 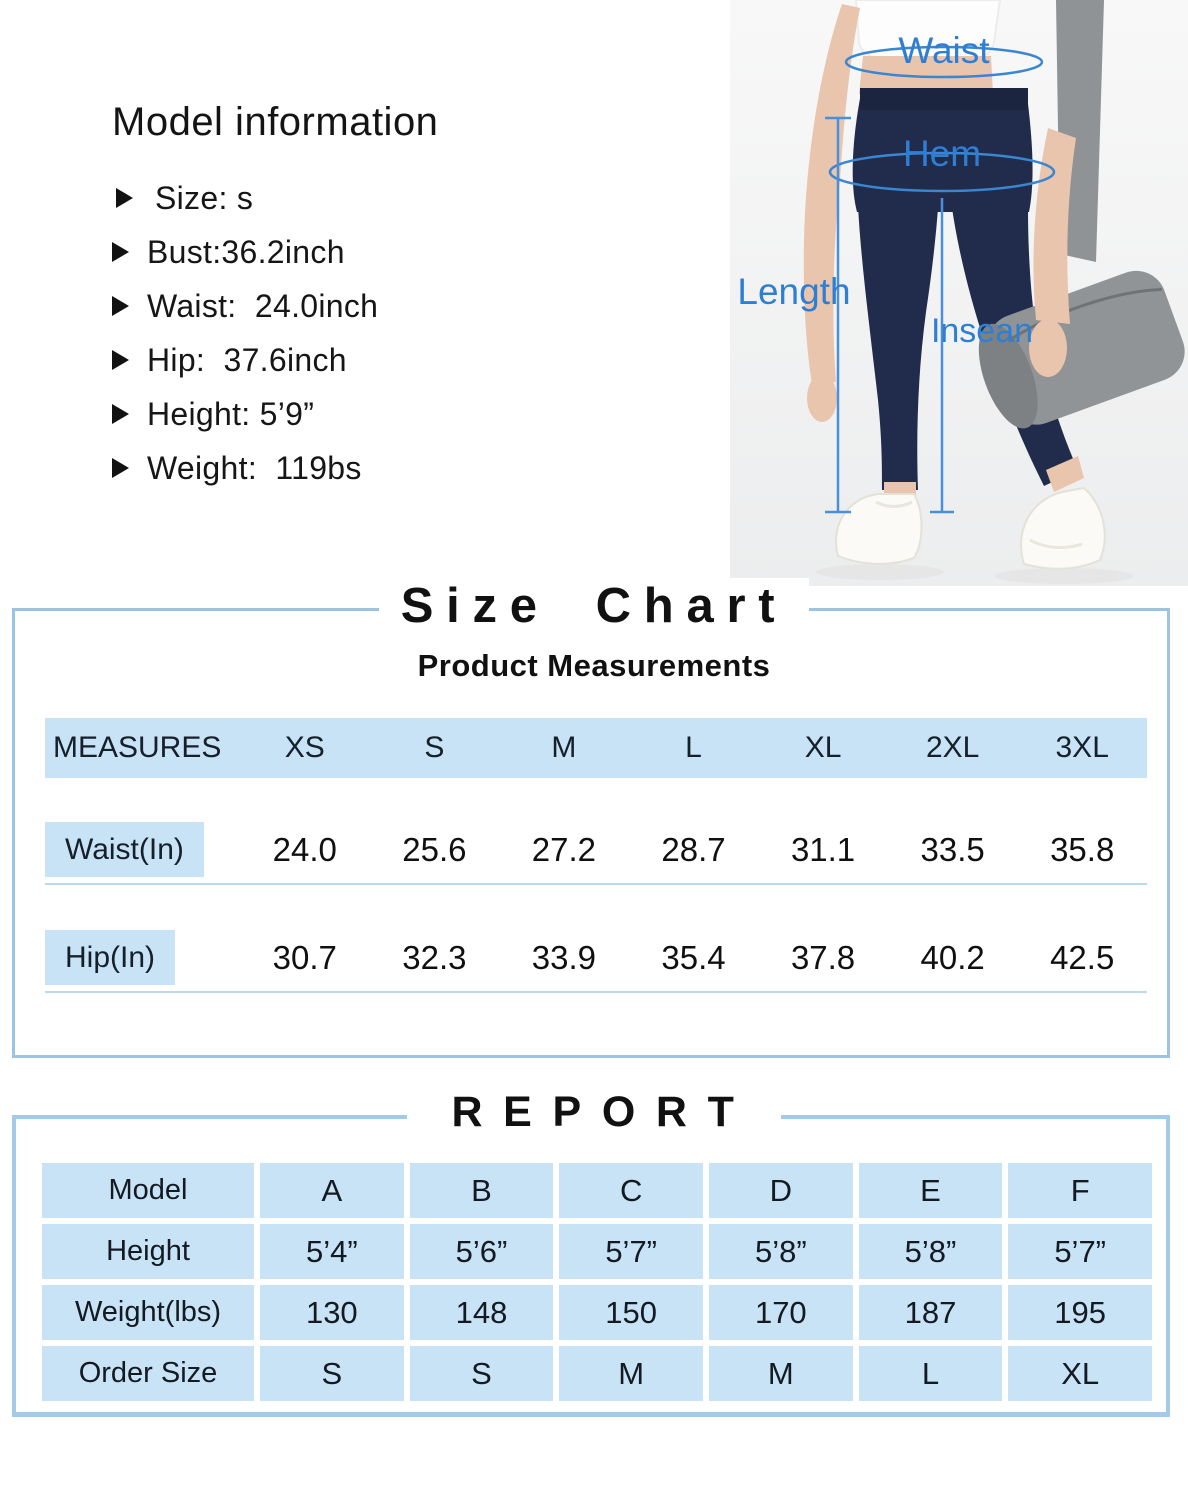 What do you see at coordinates (952, 849) in the screenshot?
I see `waist-value: 33.5` at bounding box center [952, 849].